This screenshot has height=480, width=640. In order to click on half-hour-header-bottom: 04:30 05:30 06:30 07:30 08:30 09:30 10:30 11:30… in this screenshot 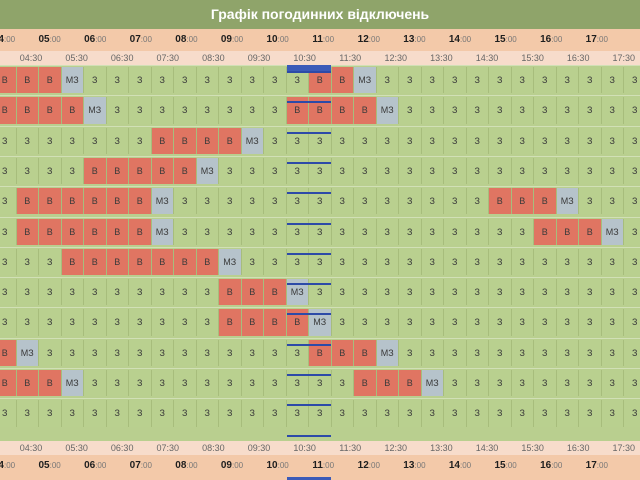, I will do `click(320, 448)`.